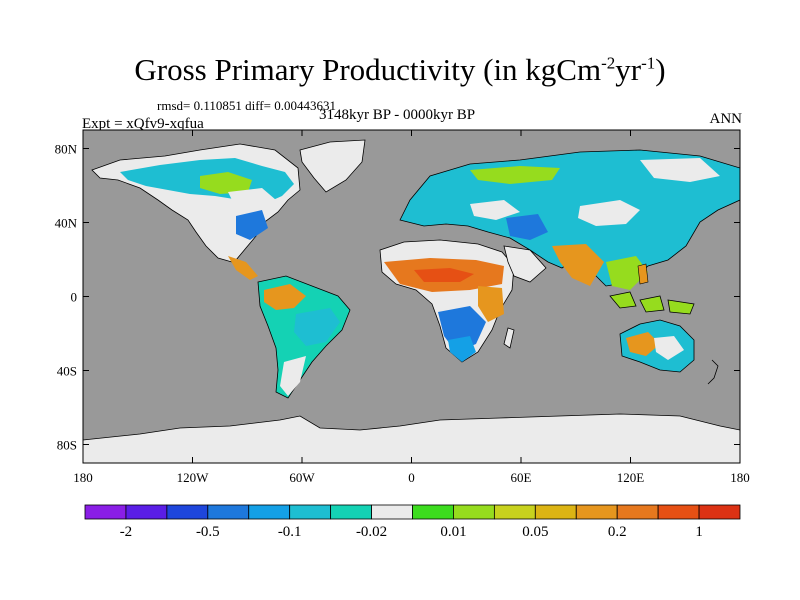  I want to click on eurasia-green-north, so click(515, 175).